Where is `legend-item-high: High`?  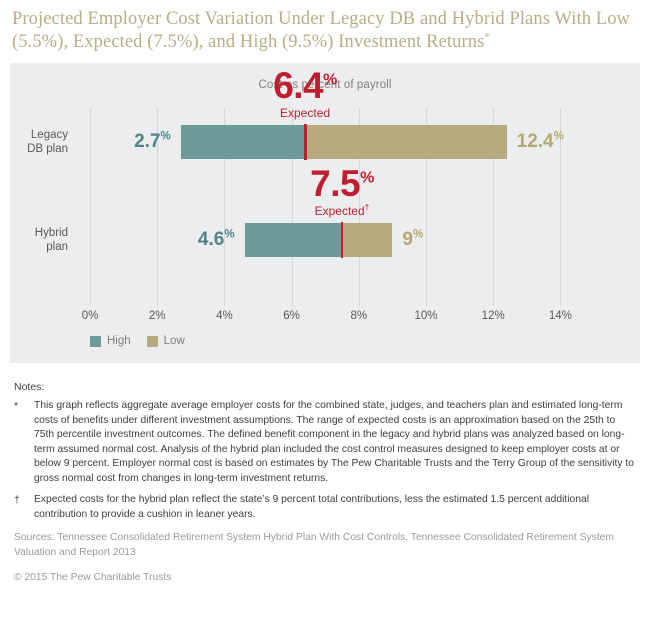
legend-item-high: High is located at coordinates (110, 341).